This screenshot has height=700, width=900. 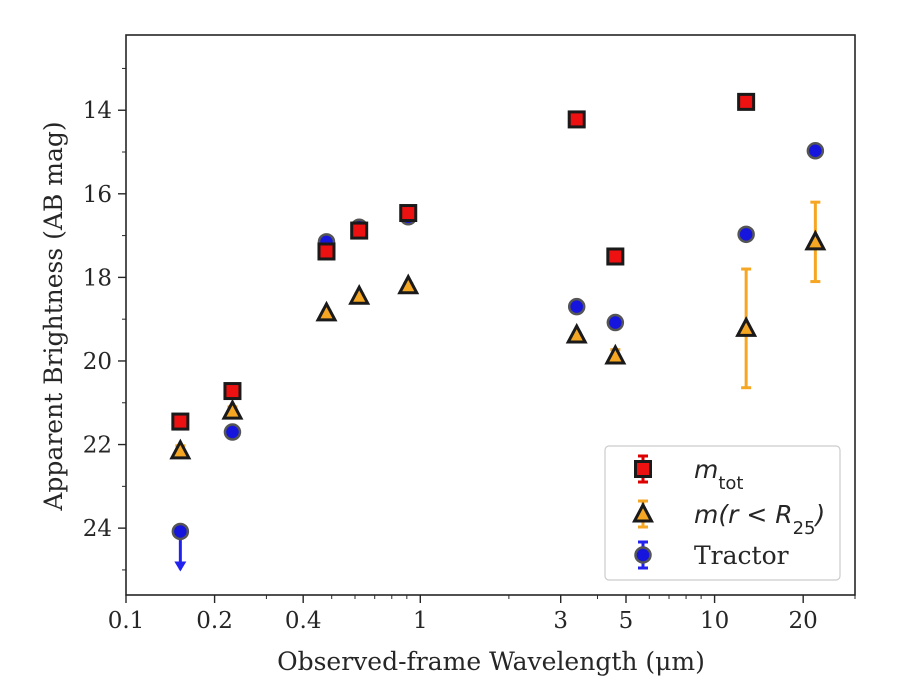 I want to click on legend-label: Tractor, so click(x=741, y=555).